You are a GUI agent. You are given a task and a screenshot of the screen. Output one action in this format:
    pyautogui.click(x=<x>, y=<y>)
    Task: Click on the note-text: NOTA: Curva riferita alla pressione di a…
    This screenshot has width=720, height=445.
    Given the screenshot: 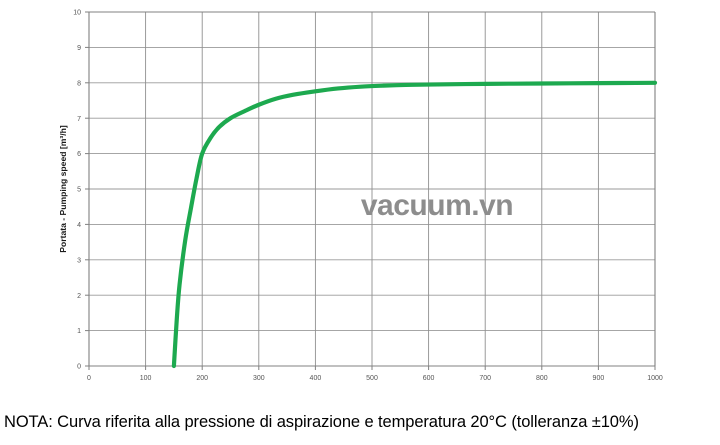 What is the action you would take?
    pyautogui.click(x=321, y=422)
    